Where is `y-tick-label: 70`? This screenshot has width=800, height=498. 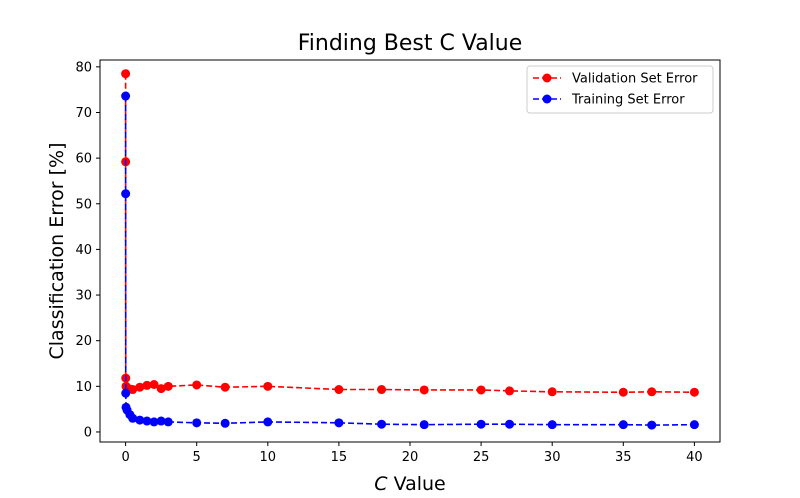
y-tick-label: 70 is located at coordinates (83, 113).